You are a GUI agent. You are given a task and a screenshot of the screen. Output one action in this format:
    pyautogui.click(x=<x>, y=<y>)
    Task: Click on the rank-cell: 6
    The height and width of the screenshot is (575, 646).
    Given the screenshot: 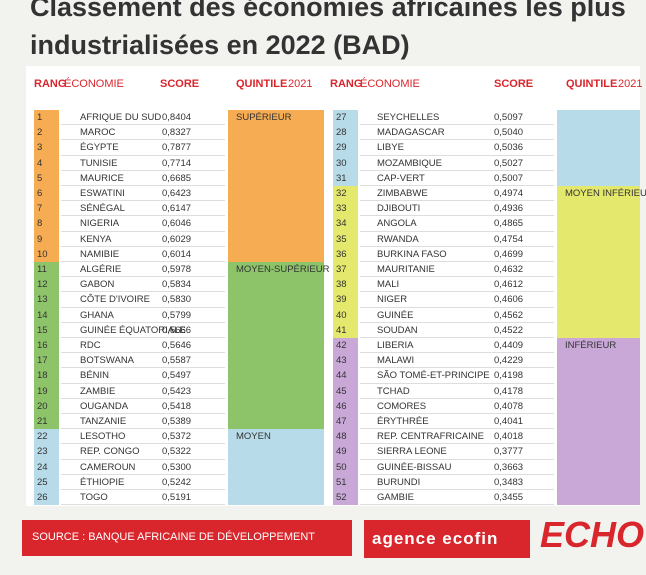 What is the action you would take?
    pyautogui.click(x=46, y=194)
    